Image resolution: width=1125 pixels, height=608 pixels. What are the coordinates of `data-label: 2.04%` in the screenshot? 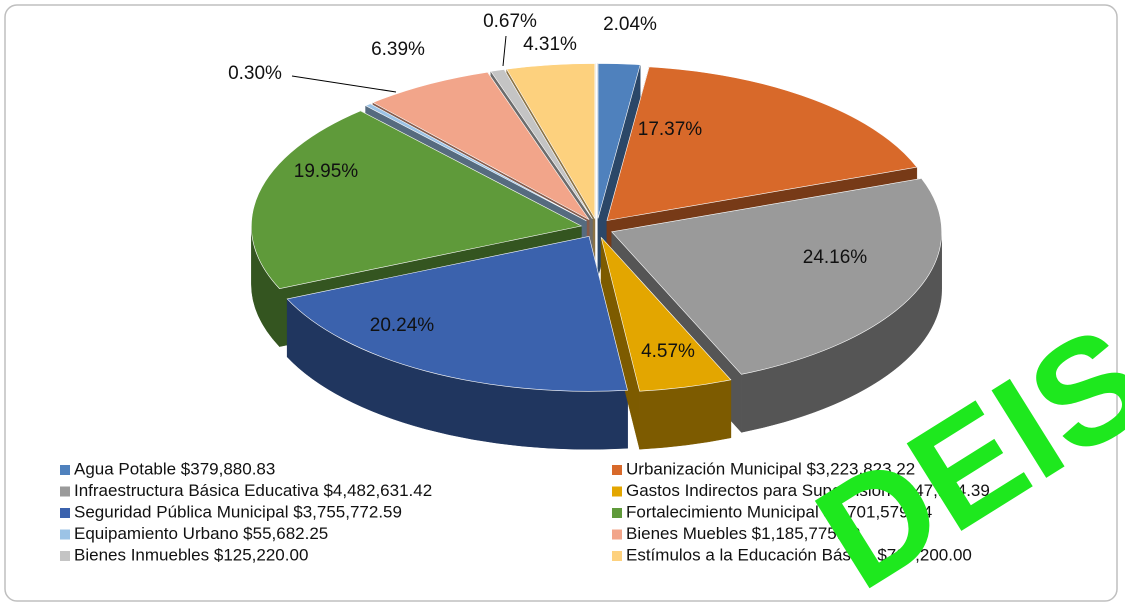 It's located at (630, 24).